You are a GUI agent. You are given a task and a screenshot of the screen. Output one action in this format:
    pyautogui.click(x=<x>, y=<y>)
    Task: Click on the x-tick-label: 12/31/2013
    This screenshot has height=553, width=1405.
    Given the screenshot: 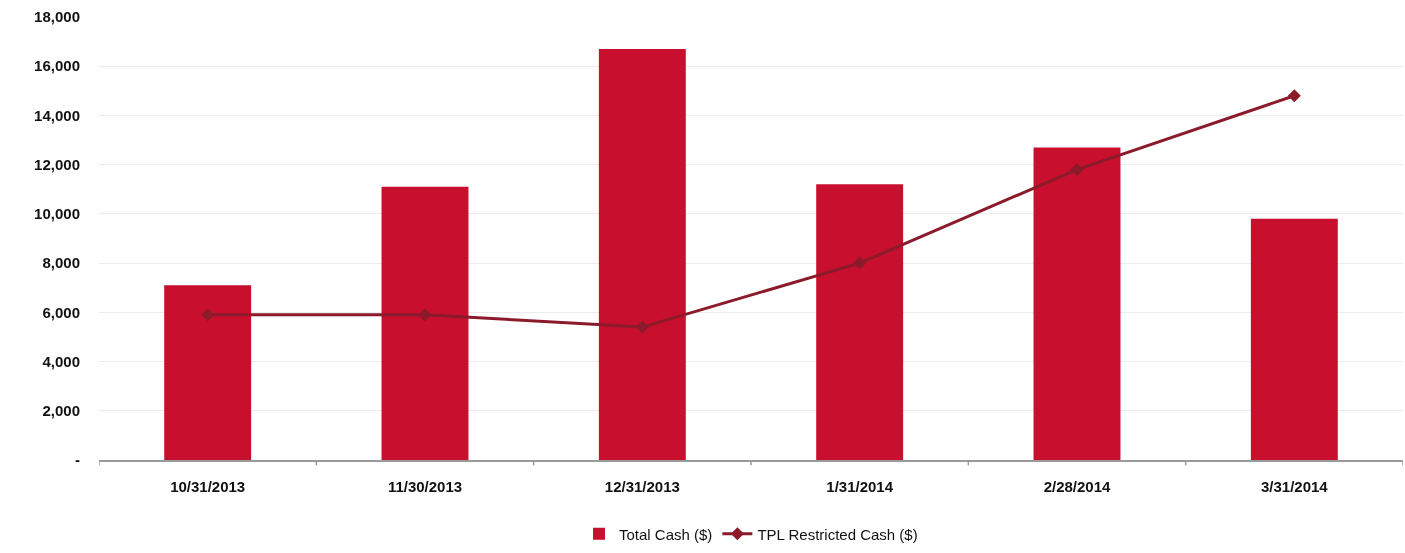 What is the action you would take?
    pyautogui.click(x=642, y=486)
    